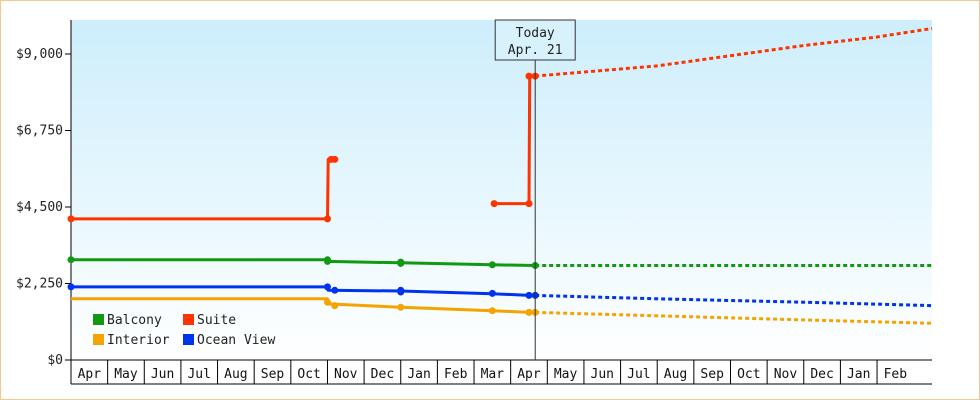  What do you see at coordinates (39, 54) in the screenshot?
I see `y-tick-label: $9,000` at bounding box center [39, 54].